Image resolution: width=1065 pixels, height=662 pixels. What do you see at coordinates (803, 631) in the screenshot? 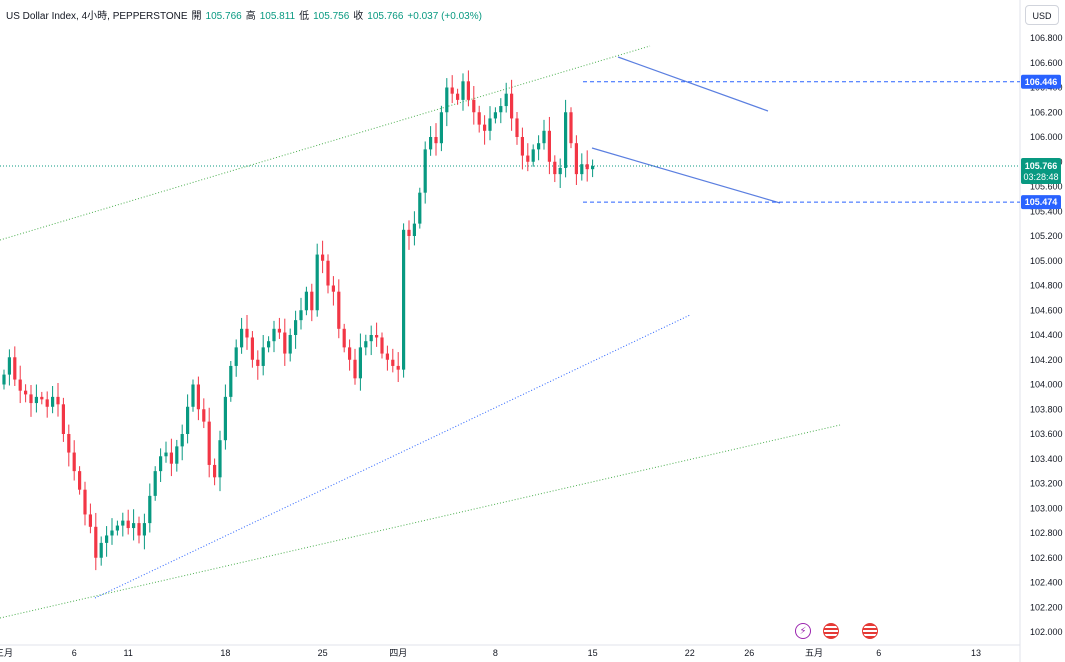
I see `lightning-icon: ⚡` at bounding box center [803, 631].